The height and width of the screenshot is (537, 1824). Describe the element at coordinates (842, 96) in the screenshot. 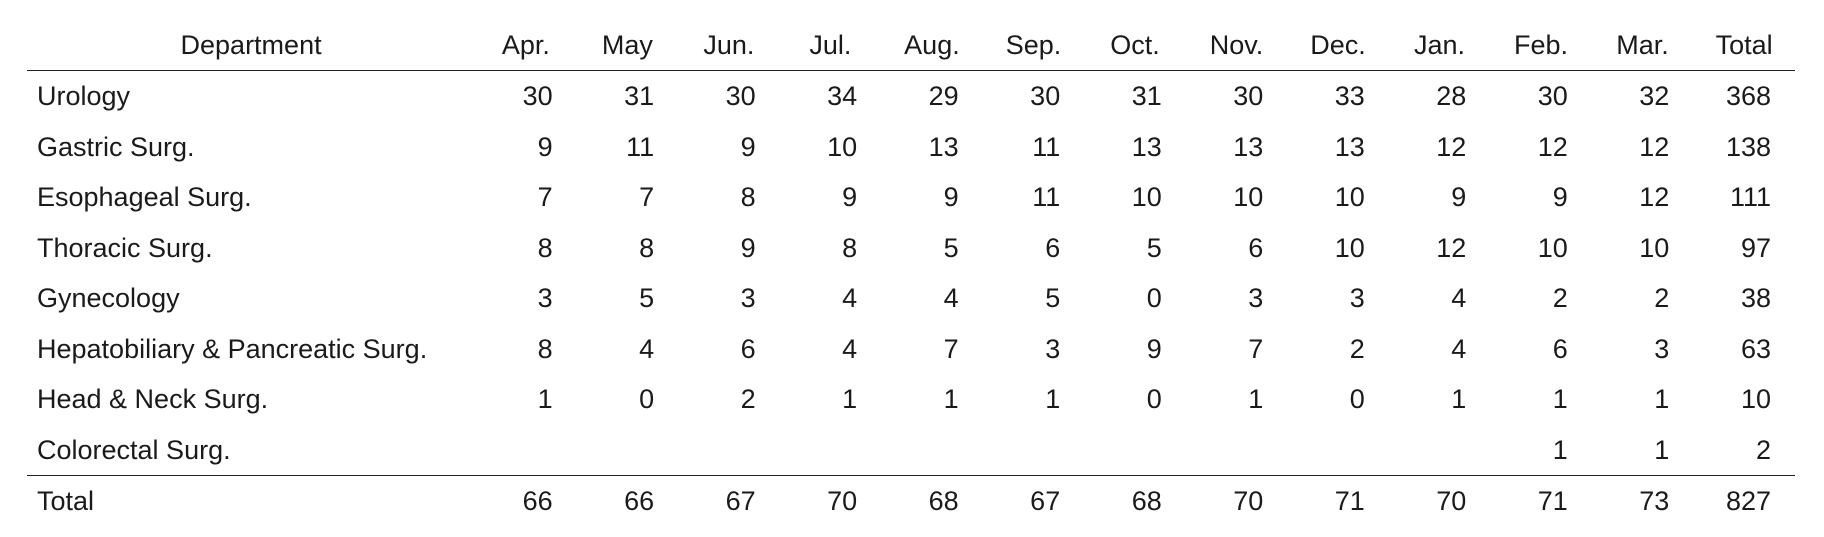

I see `value-cell: 34` at that location.